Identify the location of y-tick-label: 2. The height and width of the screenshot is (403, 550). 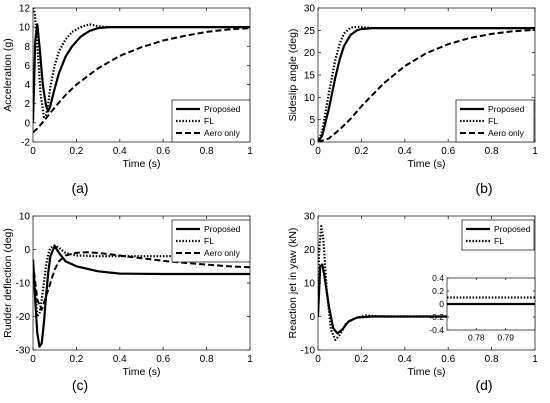
(27, 104).